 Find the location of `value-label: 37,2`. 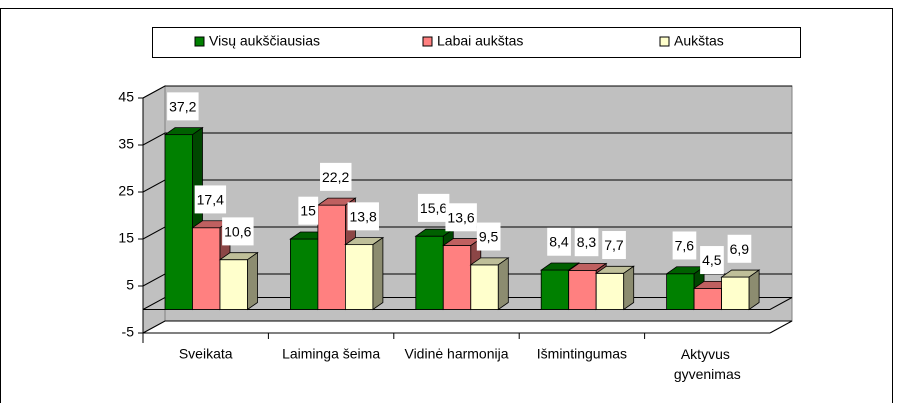

value-label: 37,2 is located at coordinates (182, 106).